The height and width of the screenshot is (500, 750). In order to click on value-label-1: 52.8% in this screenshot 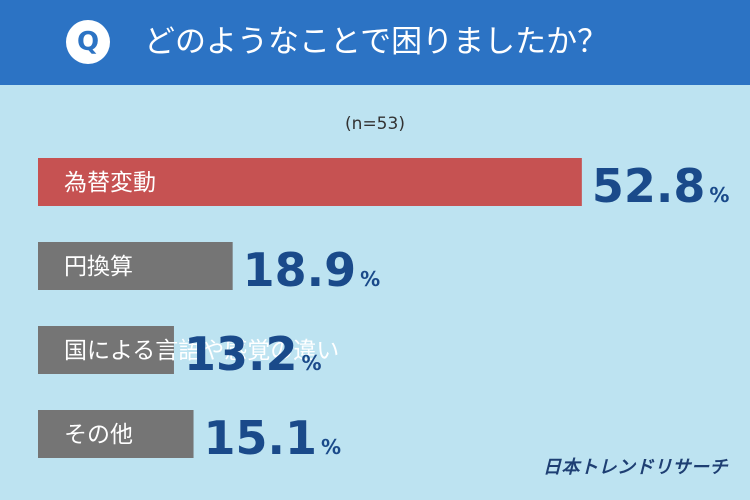, I will do `click(661, 186)`.